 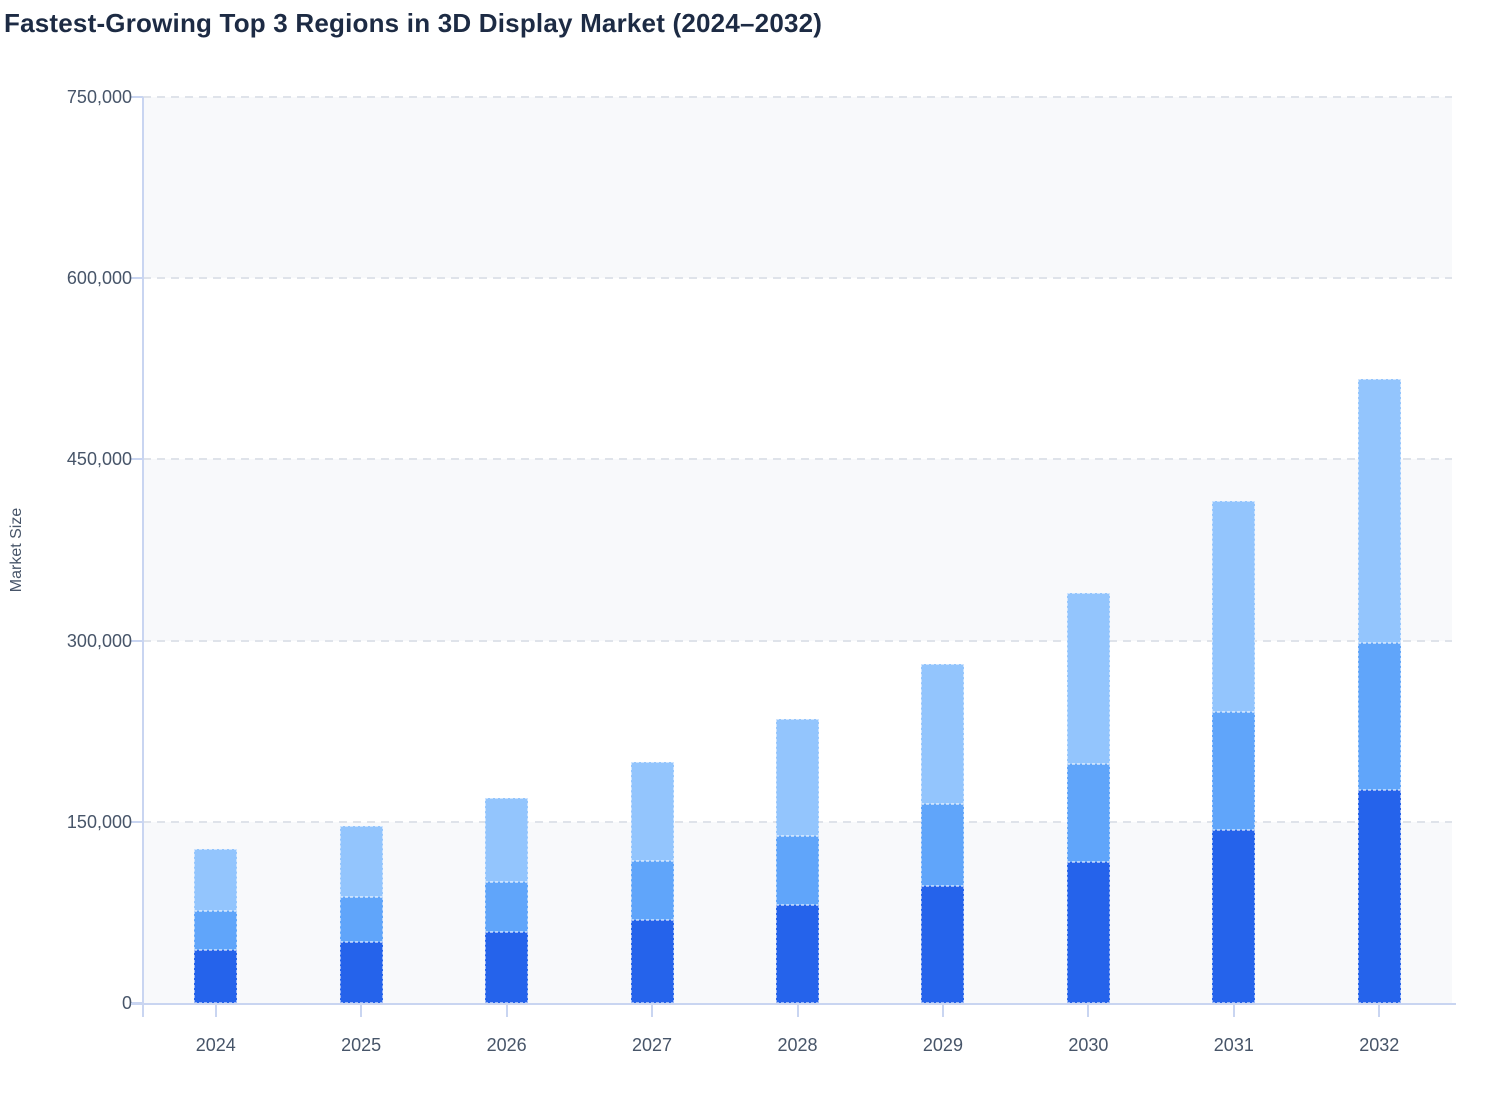 I want to click on y-axis-line, so click(x=143, y=557).